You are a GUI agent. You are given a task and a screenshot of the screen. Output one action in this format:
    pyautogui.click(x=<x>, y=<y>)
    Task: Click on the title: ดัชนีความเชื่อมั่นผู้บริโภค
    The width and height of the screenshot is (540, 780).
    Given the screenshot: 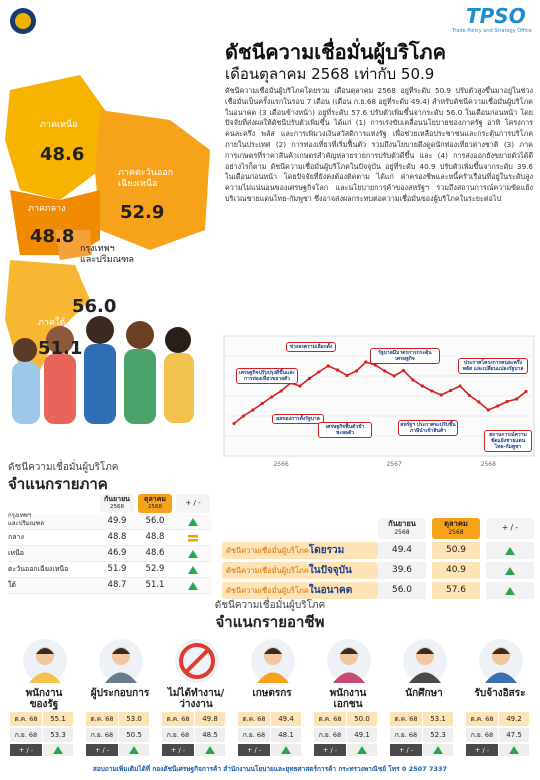 What is the action you would take?
    pyautogui.click(x=335, y=52)
    